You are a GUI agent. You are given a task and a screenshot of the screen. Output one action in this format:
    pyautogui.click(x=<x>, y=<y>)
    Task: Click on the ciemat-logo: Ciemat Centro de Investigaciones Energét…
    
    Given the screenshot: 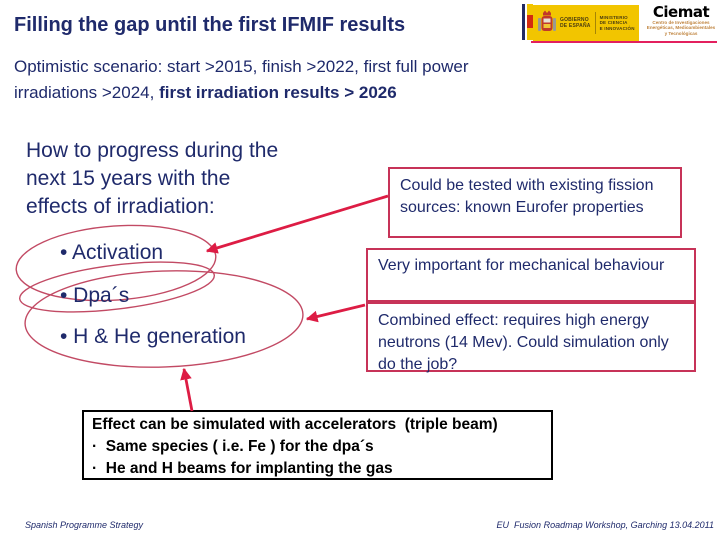 What is the action you would take?
    pyautogui.click(x=681, y=23)
    